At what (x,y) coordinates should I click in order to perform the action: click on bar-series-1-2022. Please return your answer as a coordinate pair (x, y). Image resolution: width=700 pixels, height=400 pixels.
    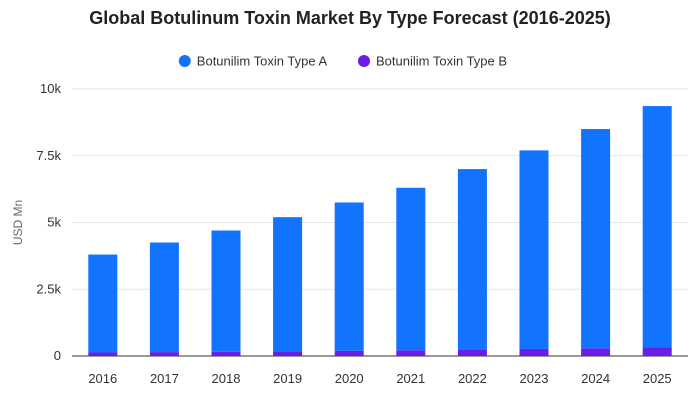
    Looking at the image, I should click on (472, 259).